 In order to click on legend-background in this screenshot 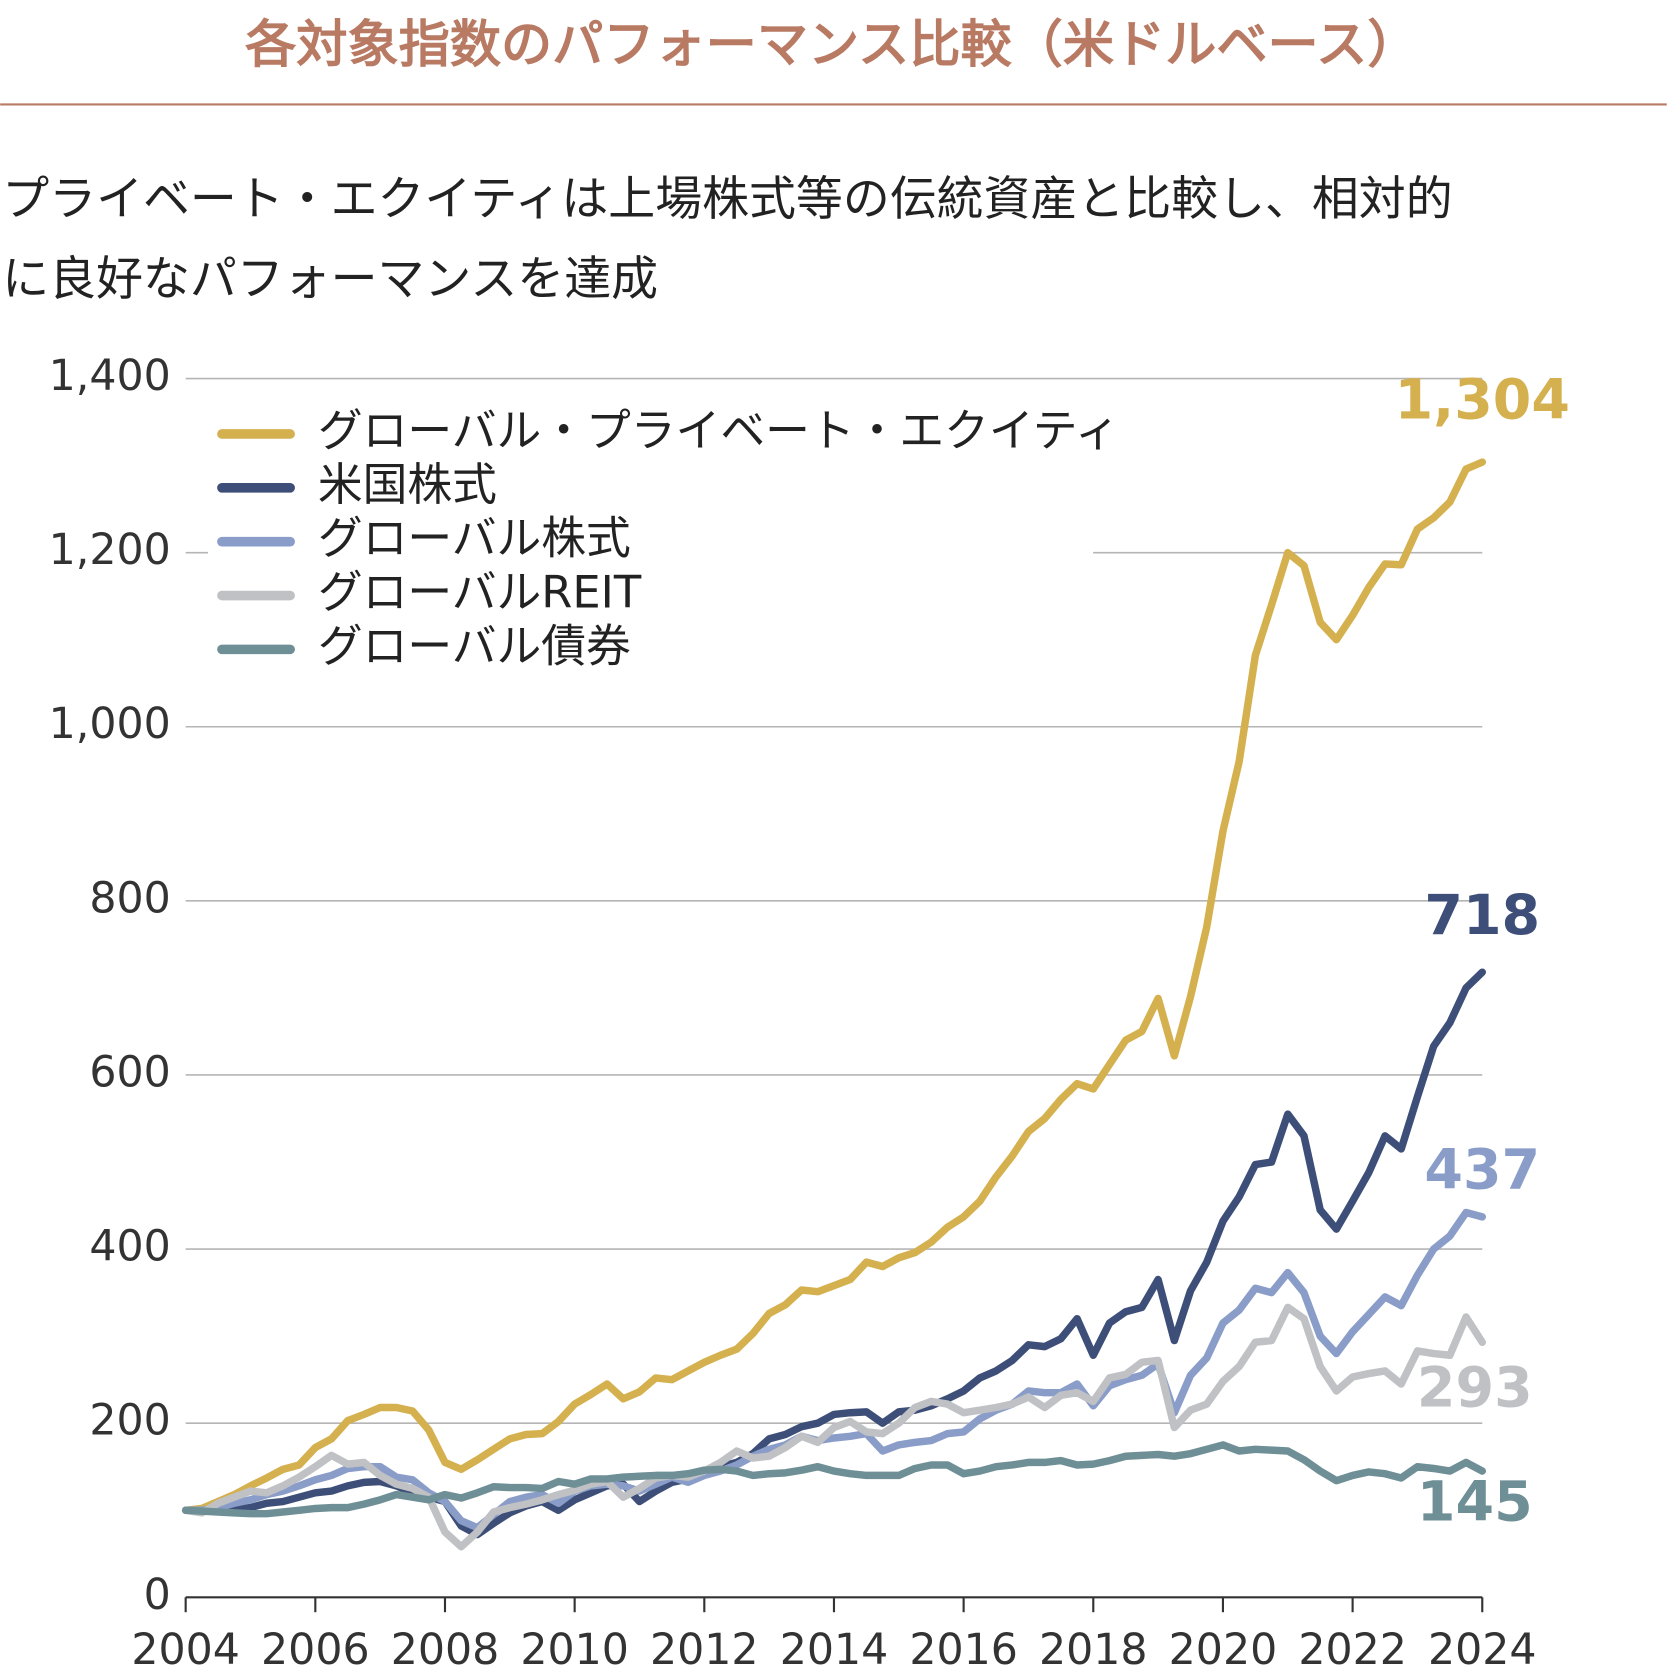, I will do `click(651, 538)`.